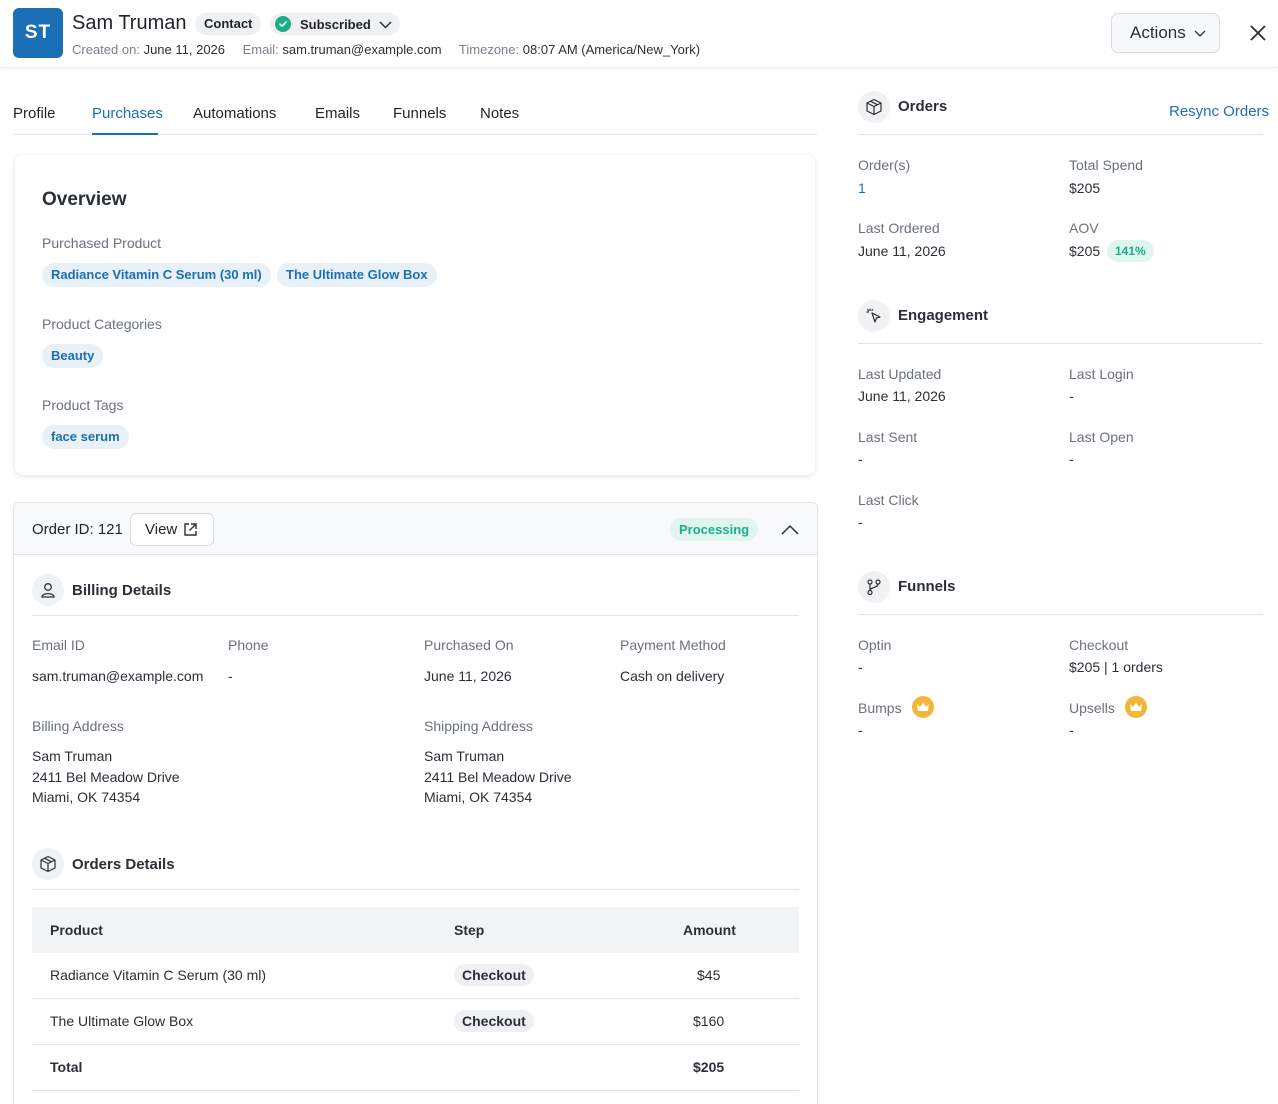 This screenshot has width=1278, height=1104. What do you see at coordinates (1085, 251) in the screenshot?
I see `aov-value: $205` at bounding box center [1085, 251].